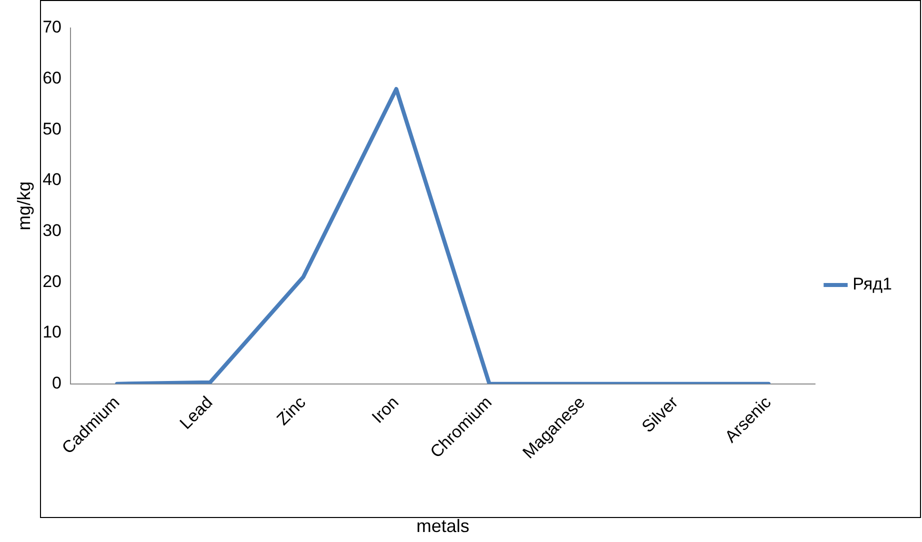 The image size is (922, 542). What do you see at coordinates (52, 180) in the screenshot?
I see `y-tick-label: 40` at bounding box center [52, 180].